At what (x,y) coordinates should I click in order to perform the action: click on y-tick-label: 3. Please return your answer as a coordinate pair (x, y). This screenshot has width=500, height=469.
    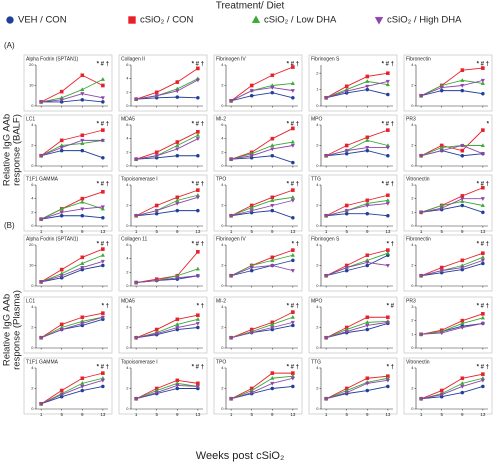
    Looking at the image, I should click on (412, 306).